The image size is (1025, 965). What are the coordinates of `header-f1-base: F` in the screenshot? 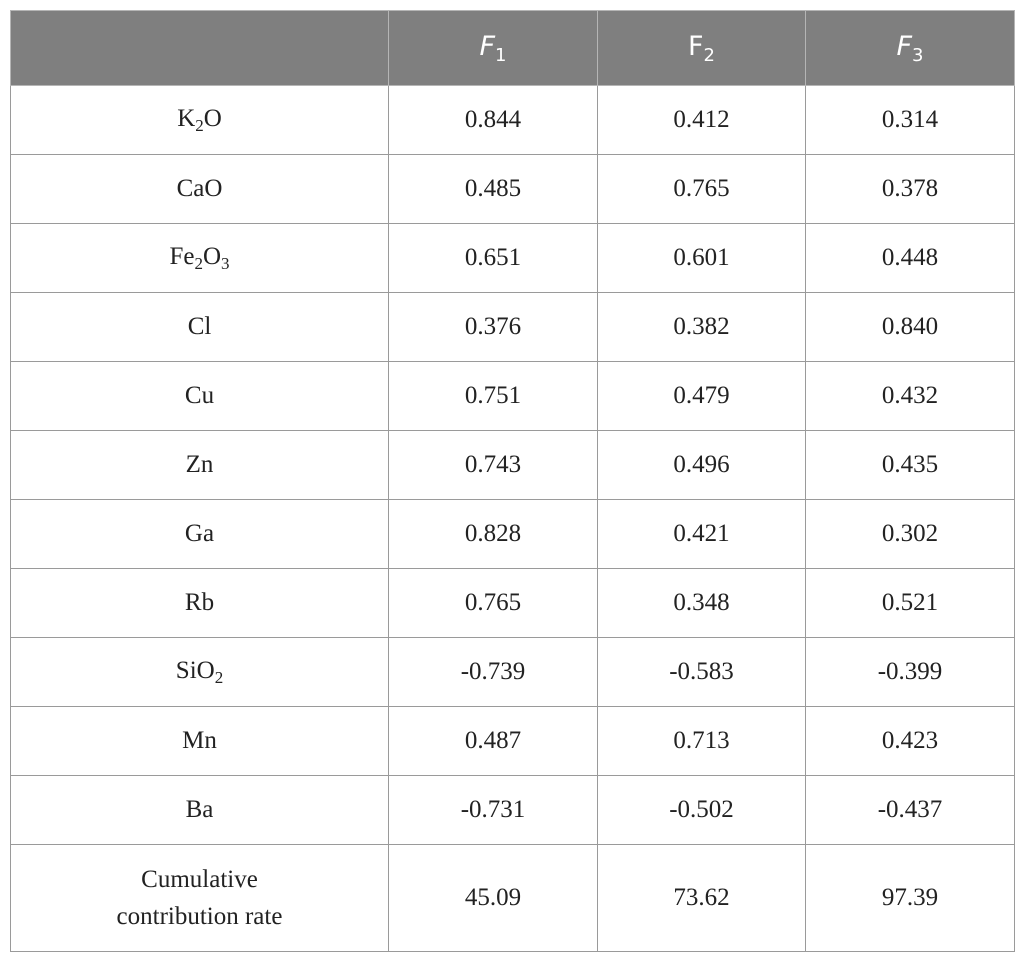 It's located at (487, 46).